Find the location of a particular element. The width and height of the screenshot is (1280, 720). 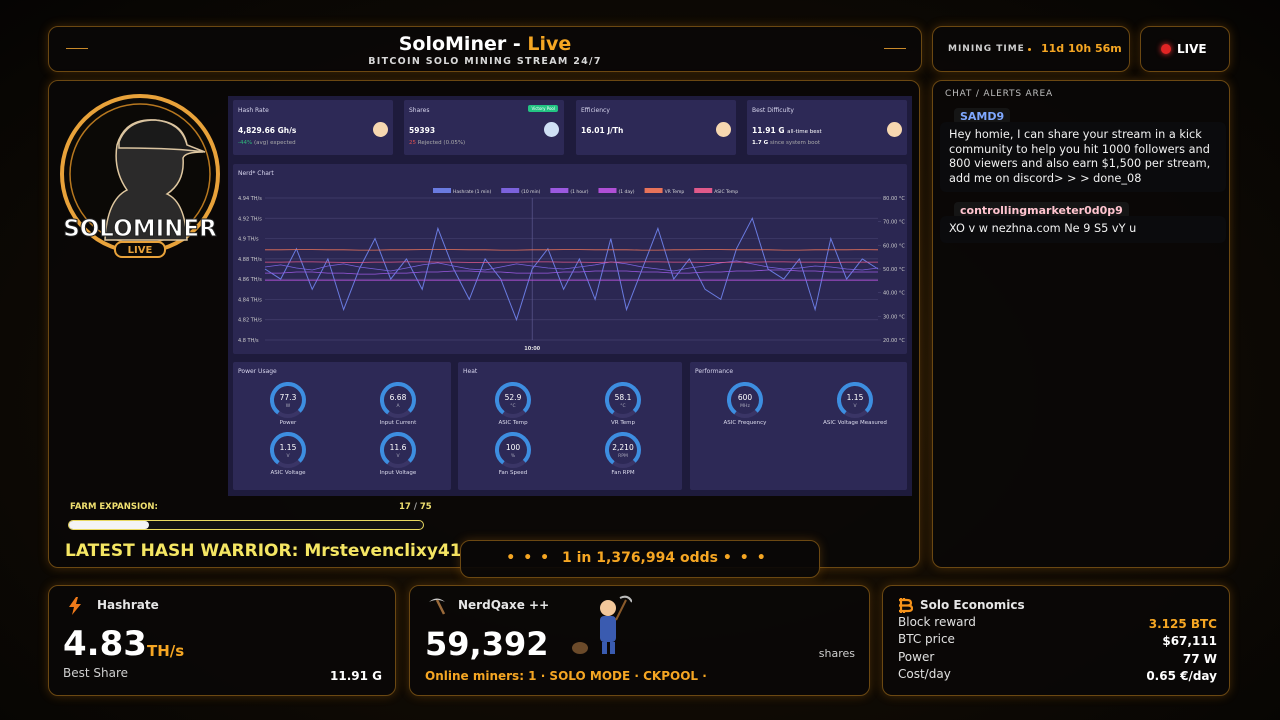

stat-note-accent: -44% is located at coordinates (245, 143).